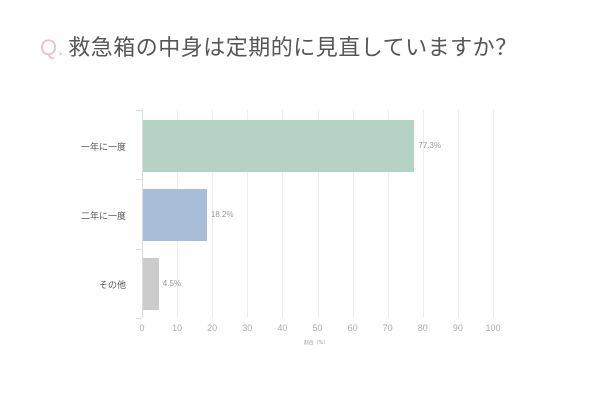 This screenshot has height=400, width=600. What do you see at coordinates (103, 217) in the screenshot?
I see `category-label: 二年に一度` at bounding box center [103, 217].